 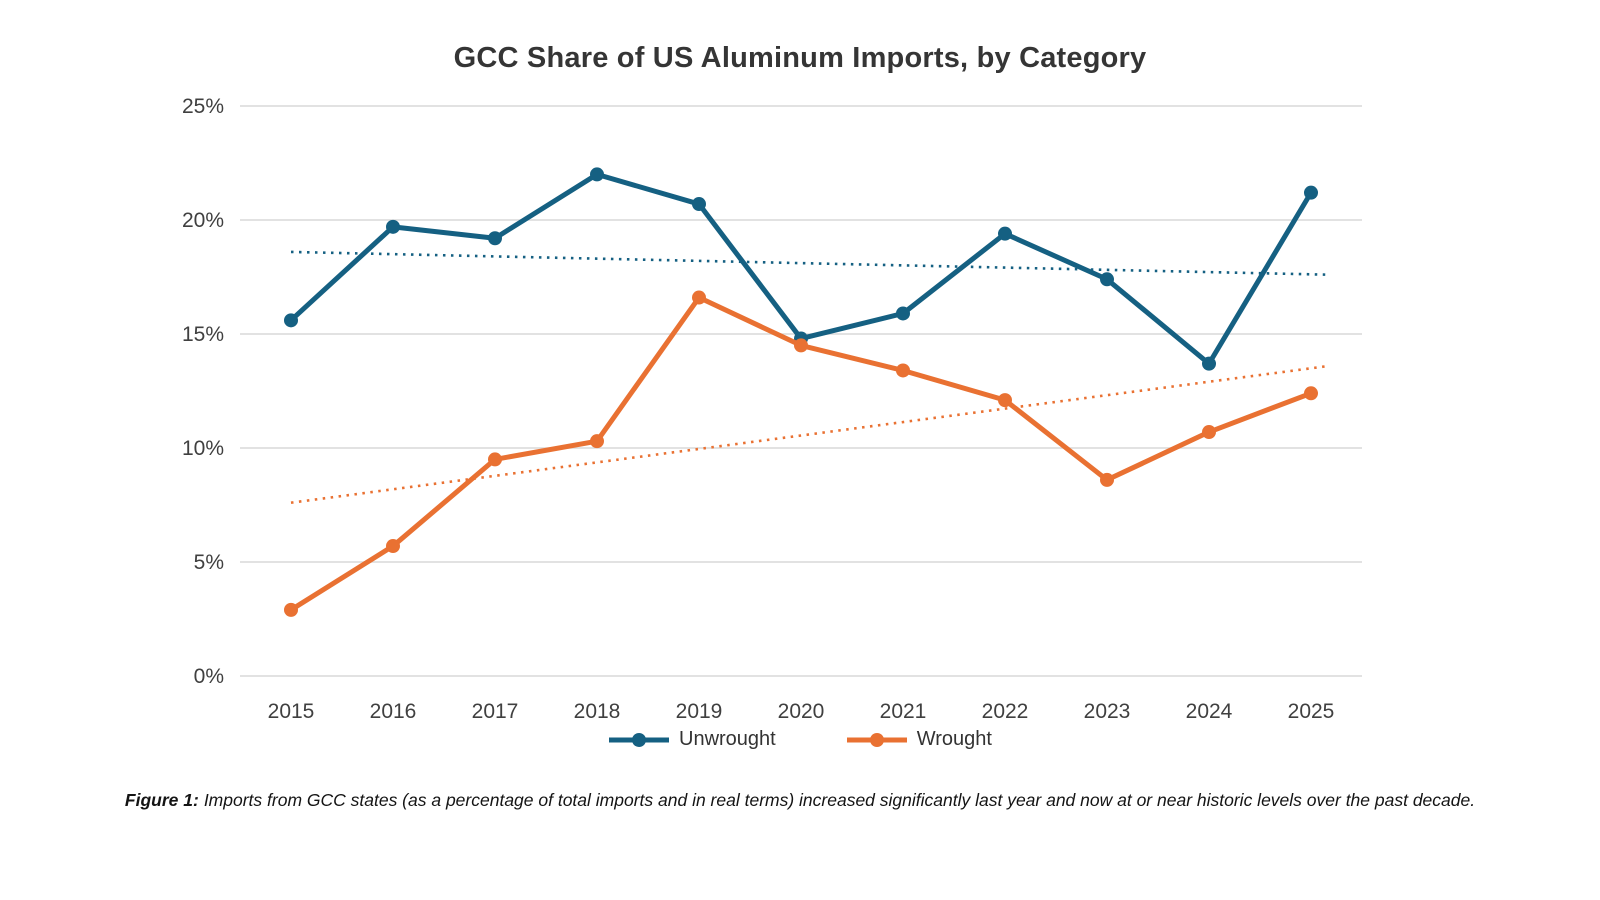 What do you see at coordinates (1311, 711) in the screenshot?
I see `x-tick-label: 2025` at bounding box center [1311, 711].